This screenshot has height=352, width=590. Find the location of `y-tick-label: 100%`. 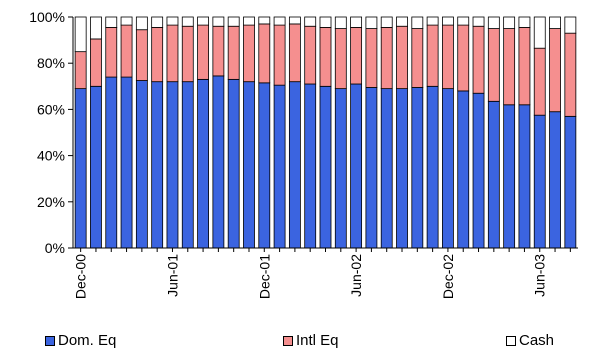

y-tick-label: 100% is located at coordinates (47, 17).